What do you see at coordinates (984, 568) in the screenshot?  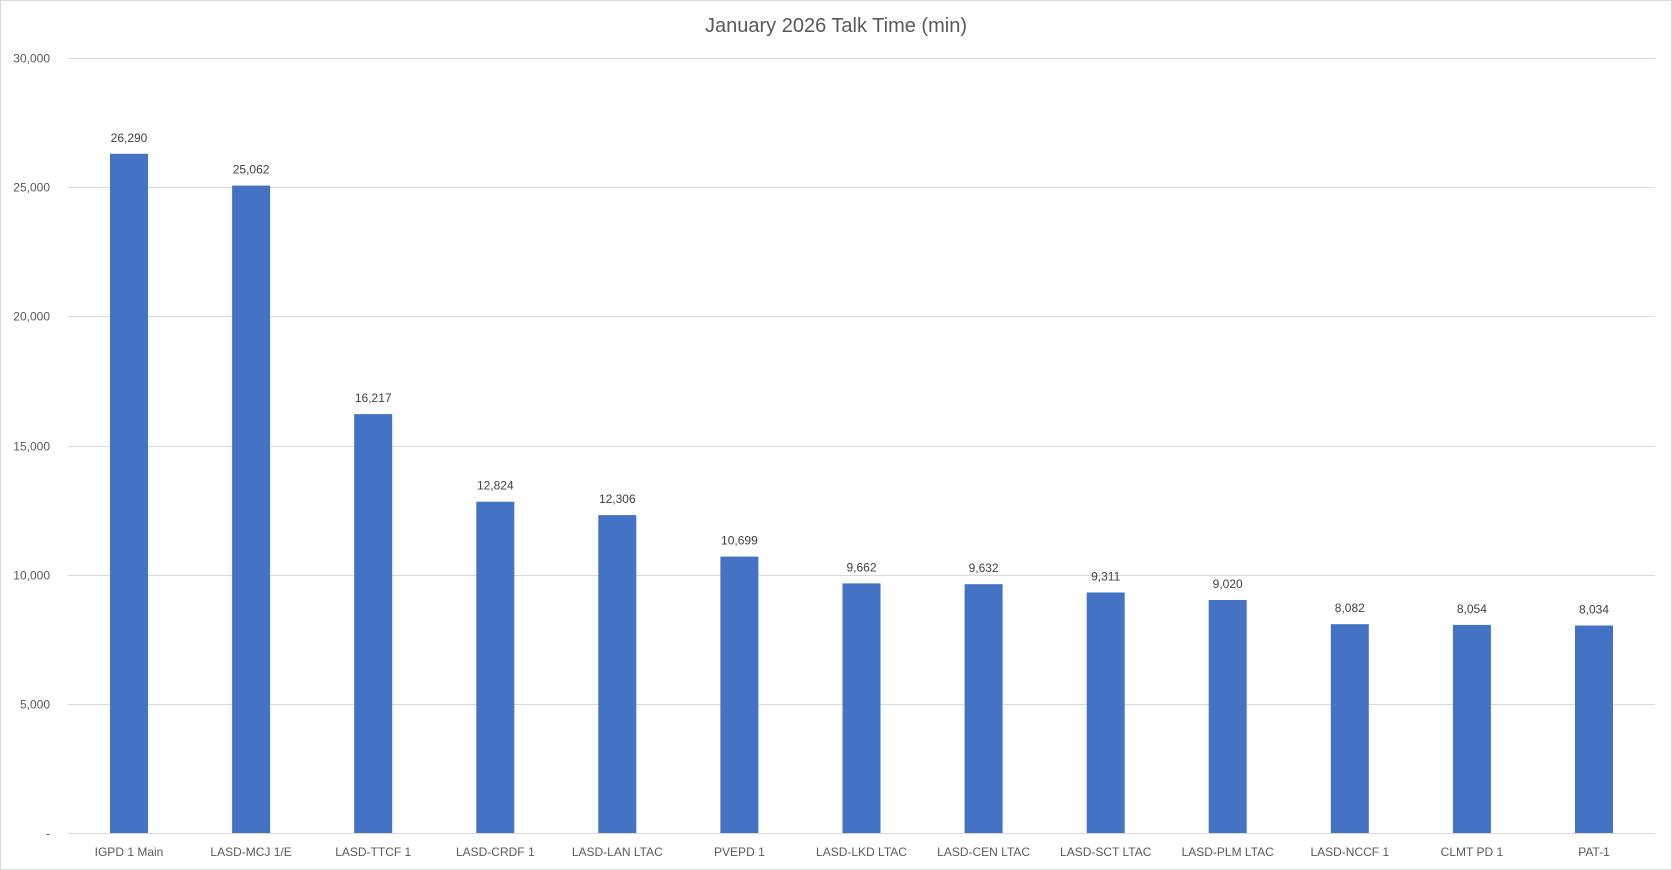 I see `data-label: 9,632` at bounding box center [984, 568].